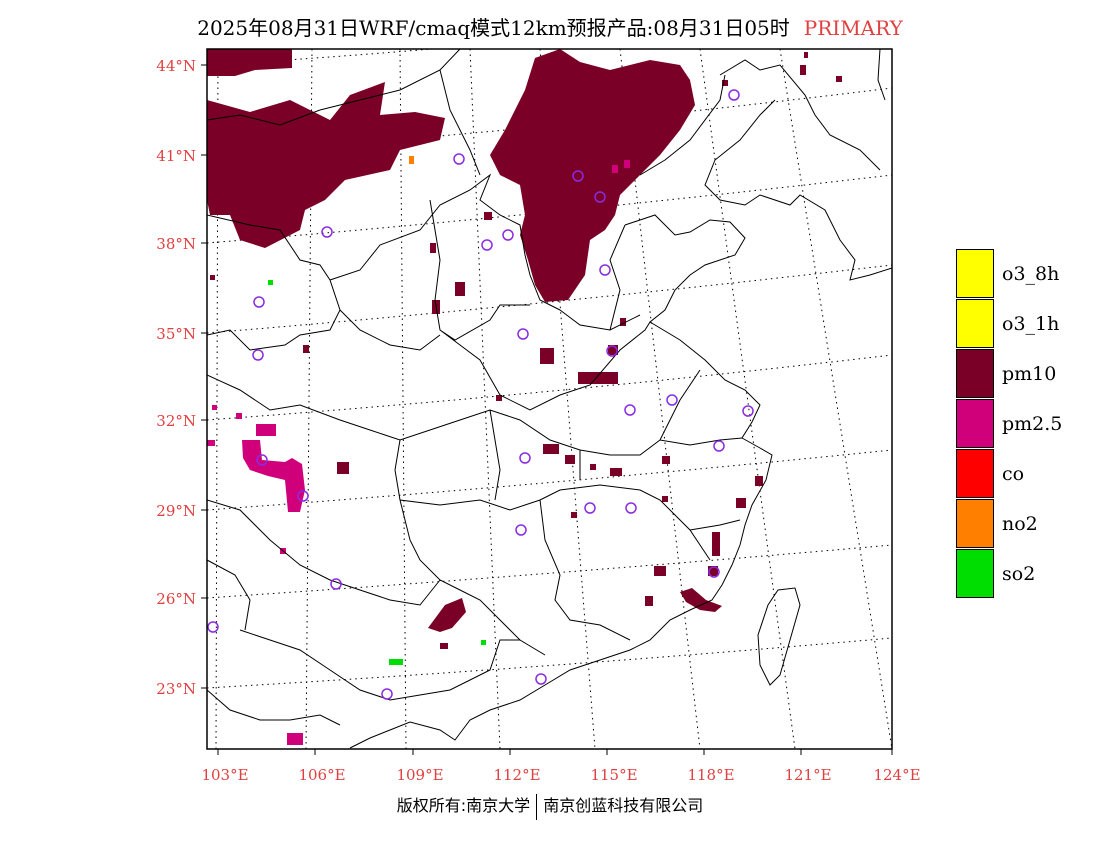 The image size is (1100, 850). What do you see at coordinates (447, 615) in the screenshot?
I see `pm10-patch-guangxi` at bounding box center [447, 615].